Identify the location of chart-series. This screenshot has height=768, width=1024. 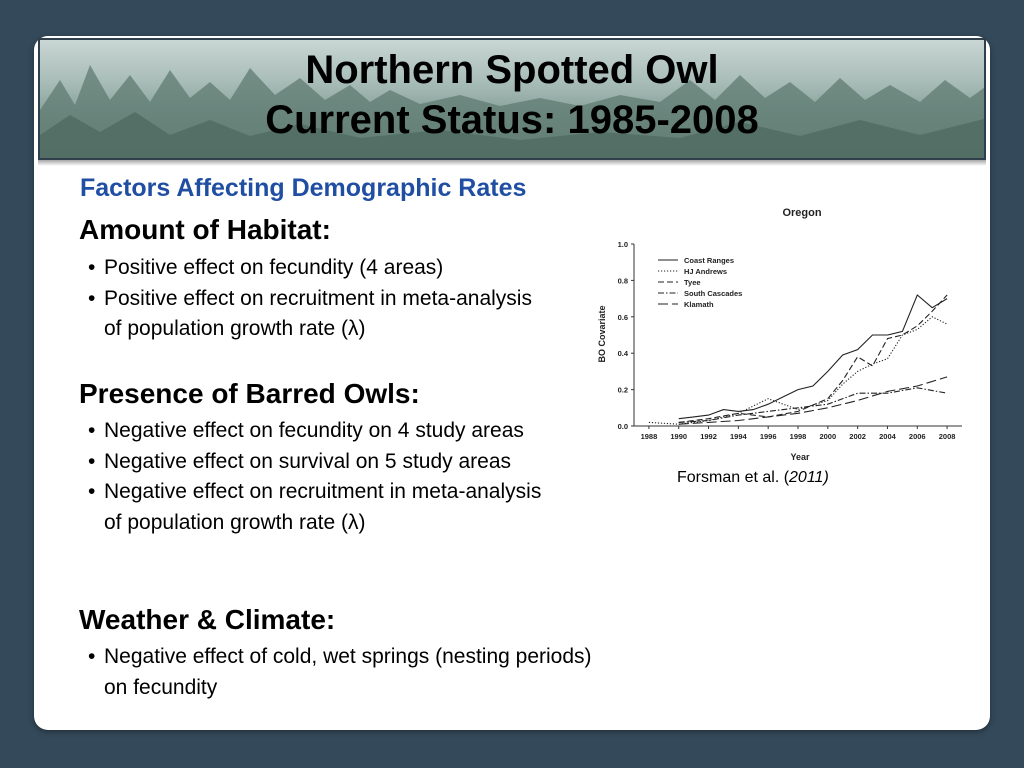
(798, 359).